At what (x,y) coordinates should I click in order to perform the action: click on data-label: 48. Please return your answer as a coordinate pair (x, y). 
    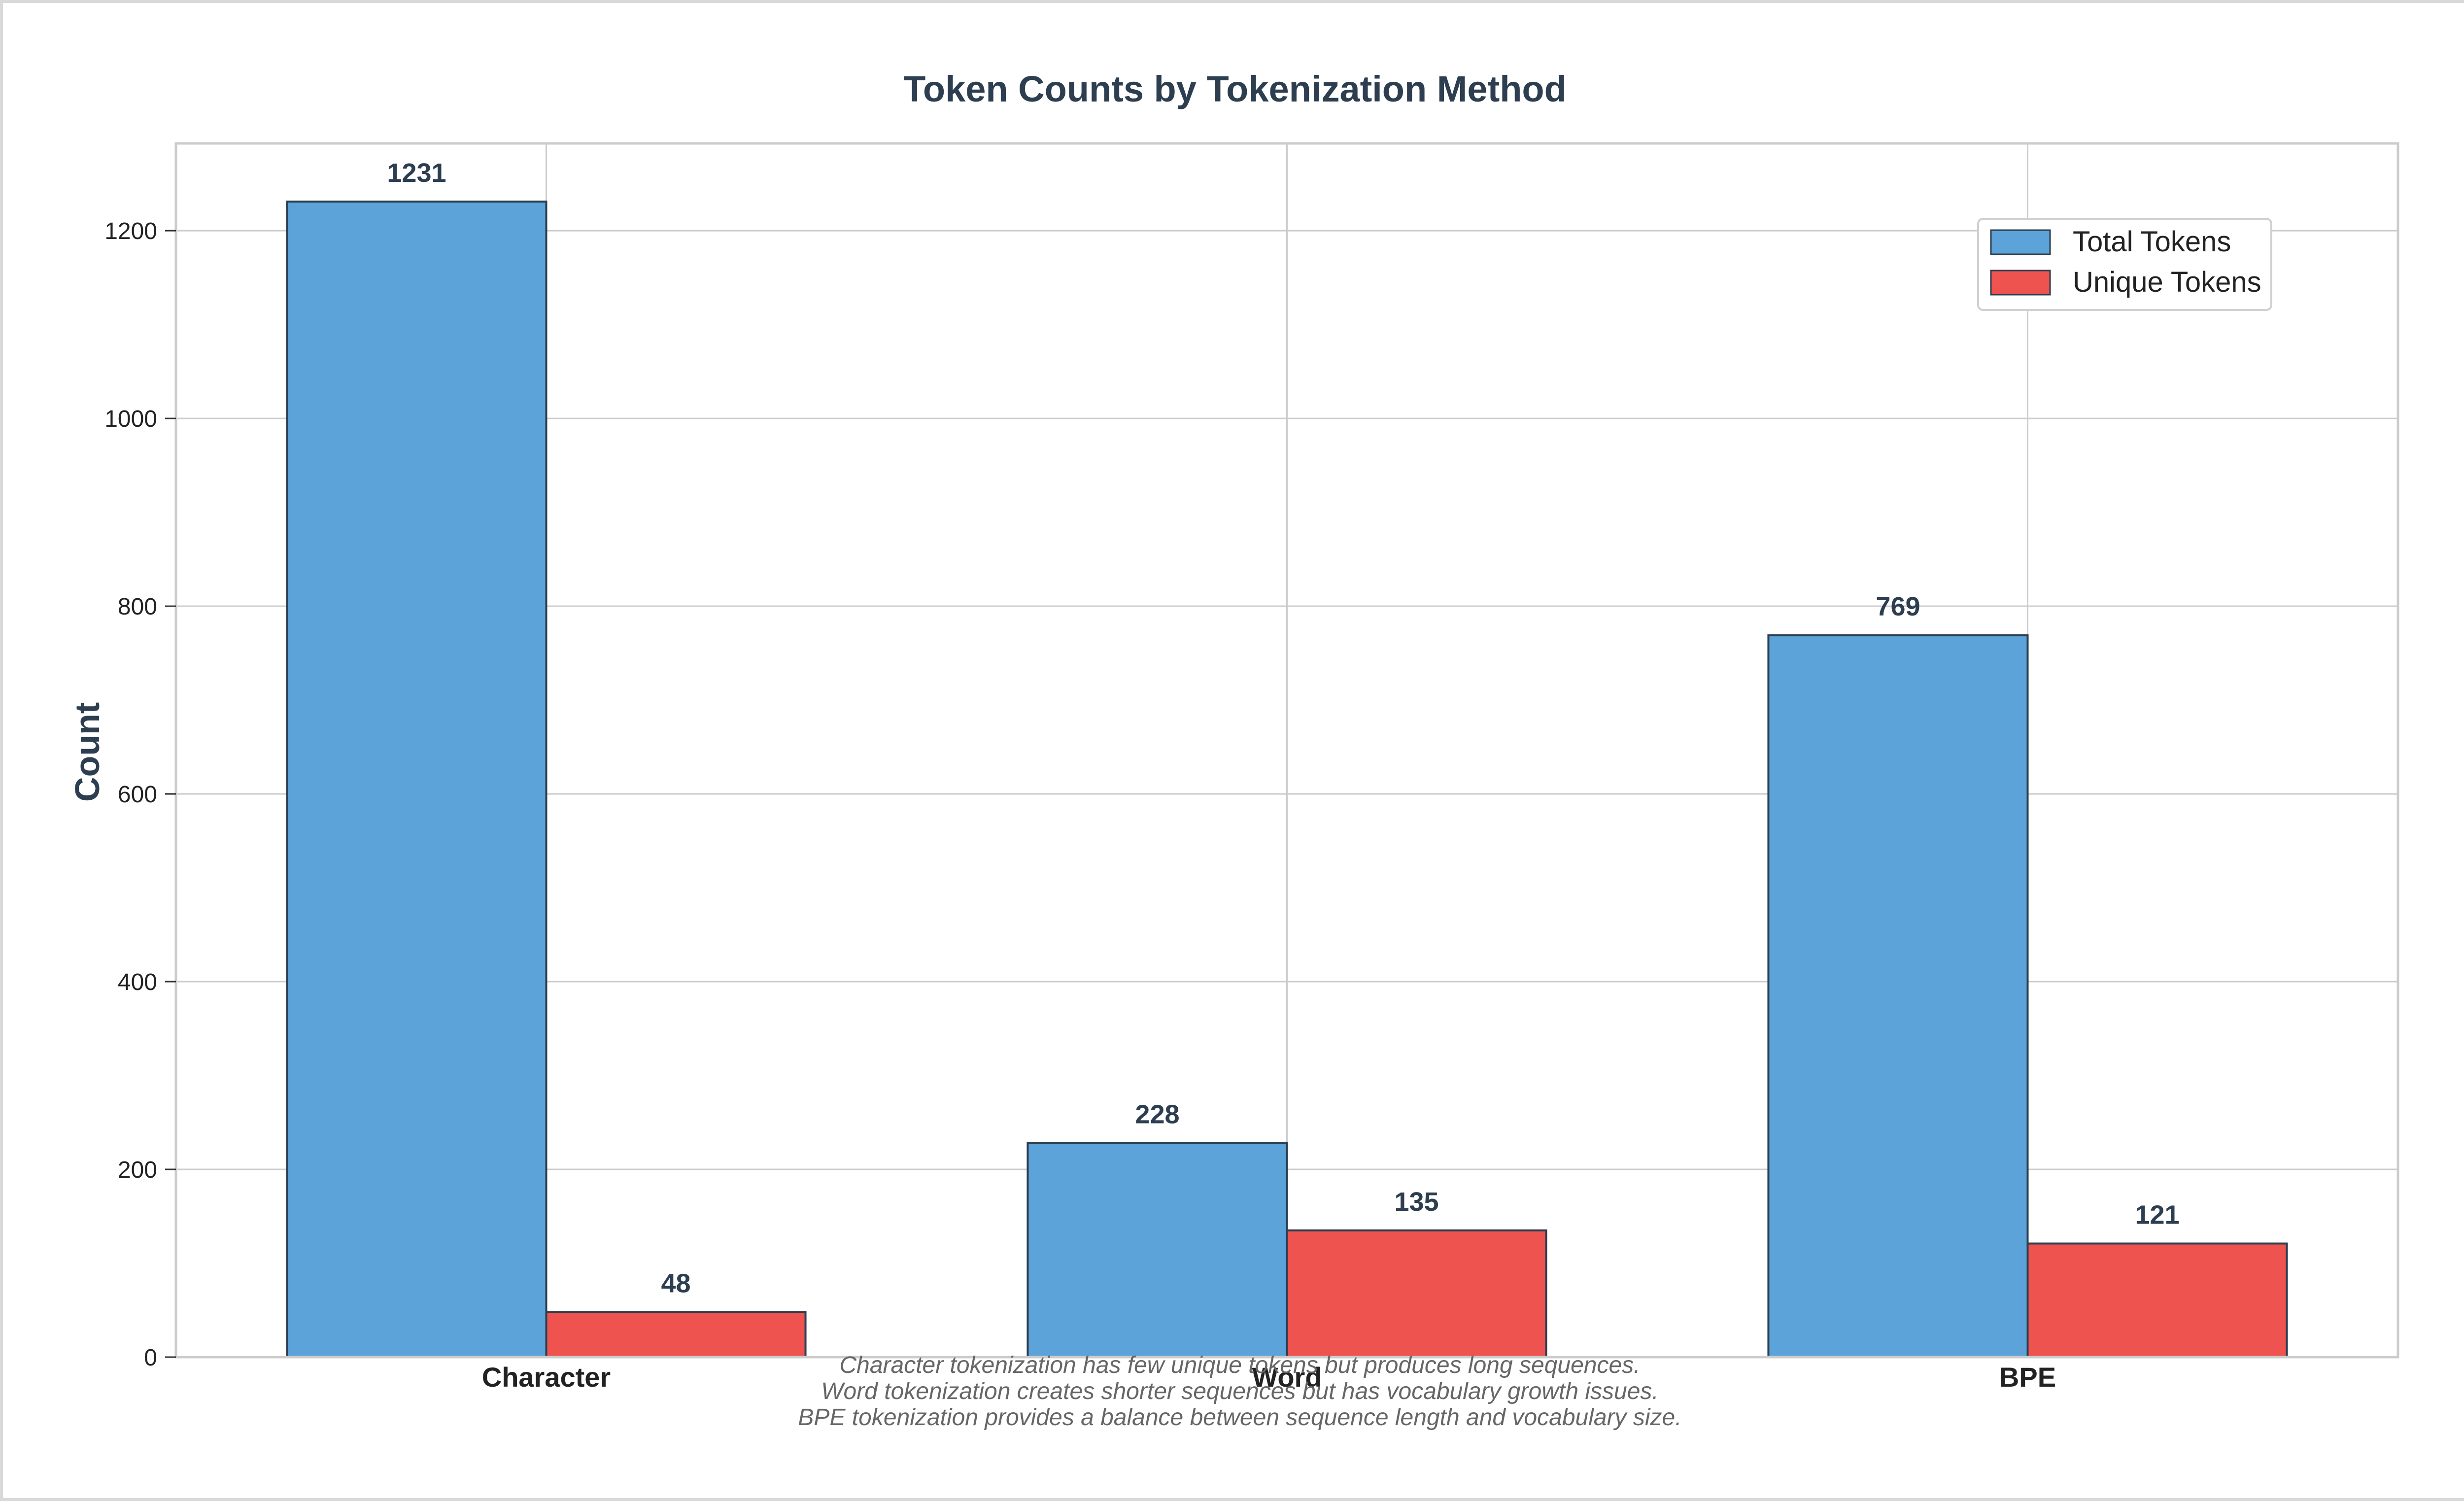
    Looking at the image, I should click on (675, 1283).